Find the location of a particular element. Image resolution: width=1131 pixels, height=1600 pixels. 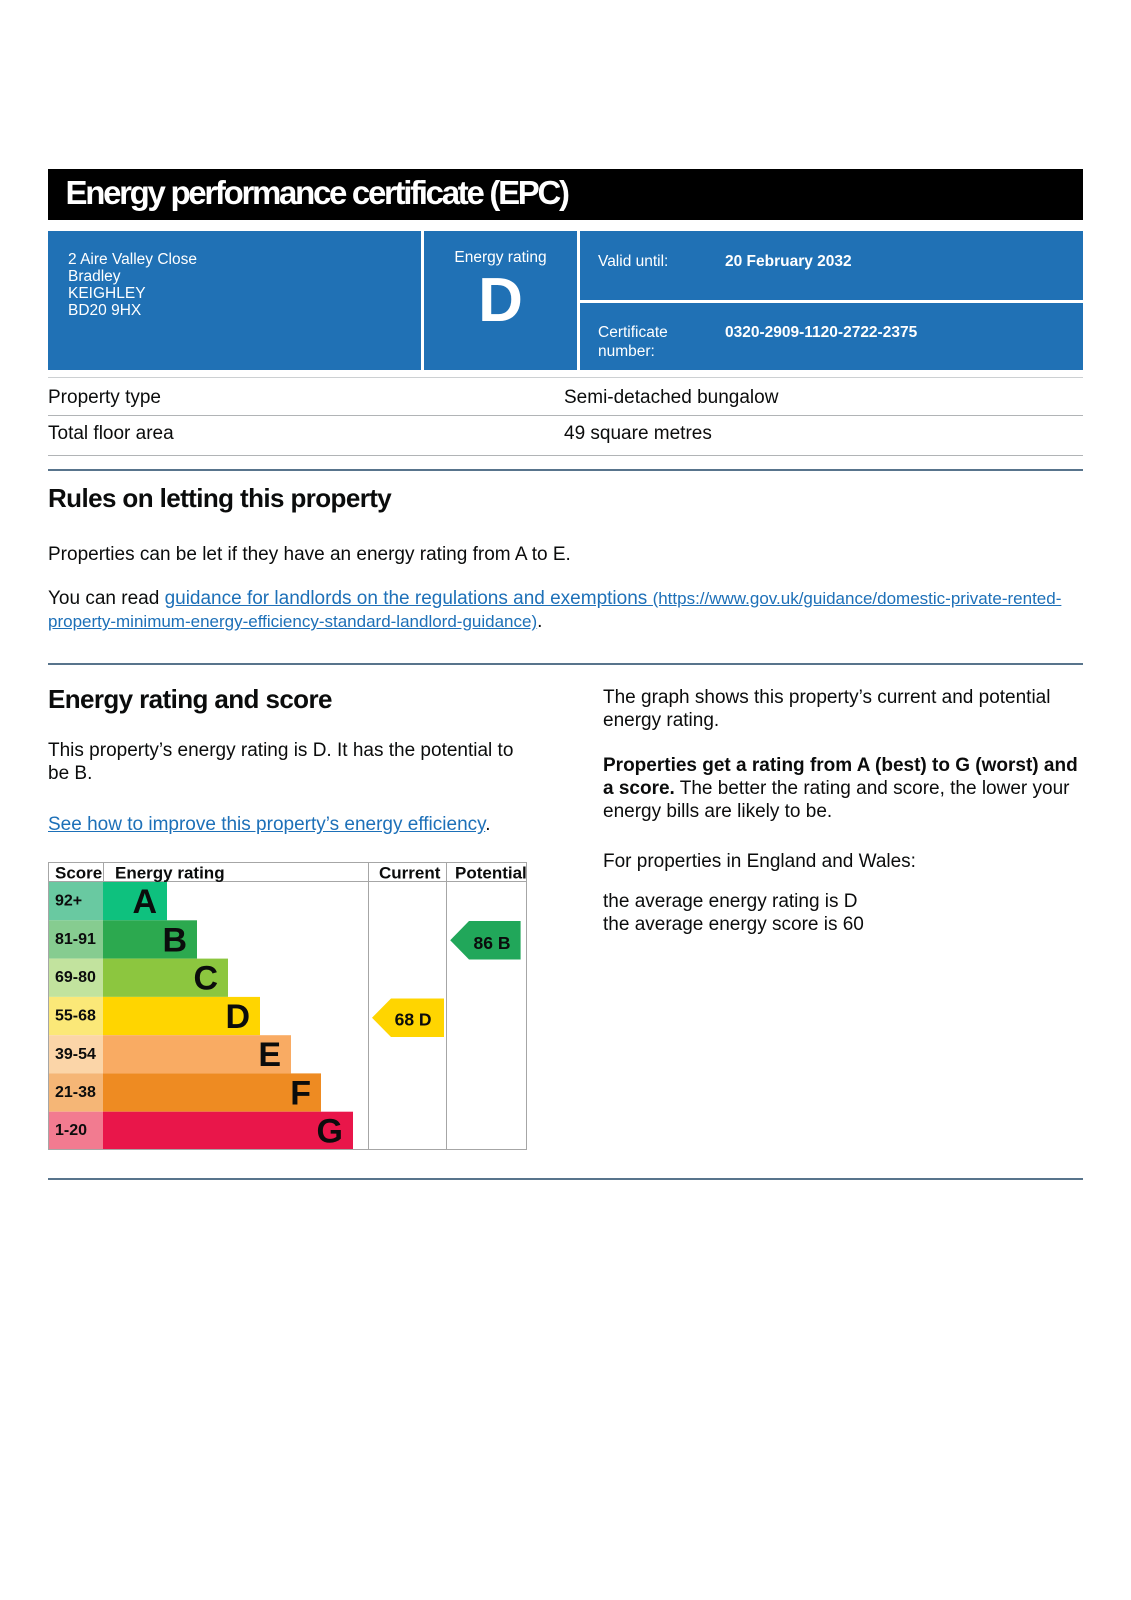

svg-text: 39-54 is located at coordinates (75, 1054).